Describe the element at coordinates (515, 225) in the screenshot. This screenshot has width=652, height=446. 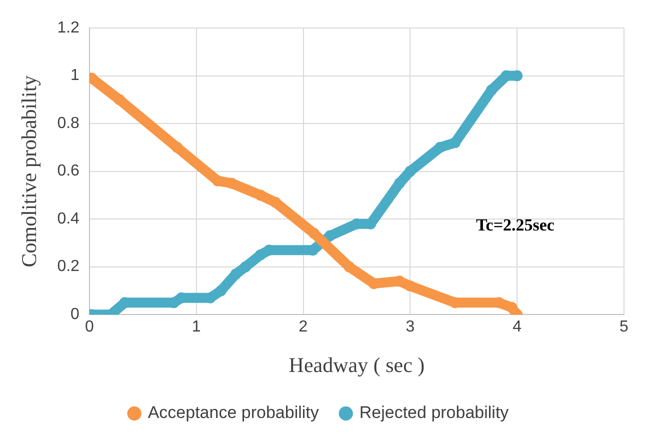
I see `annotation: Tc=2.25sec` at that location.